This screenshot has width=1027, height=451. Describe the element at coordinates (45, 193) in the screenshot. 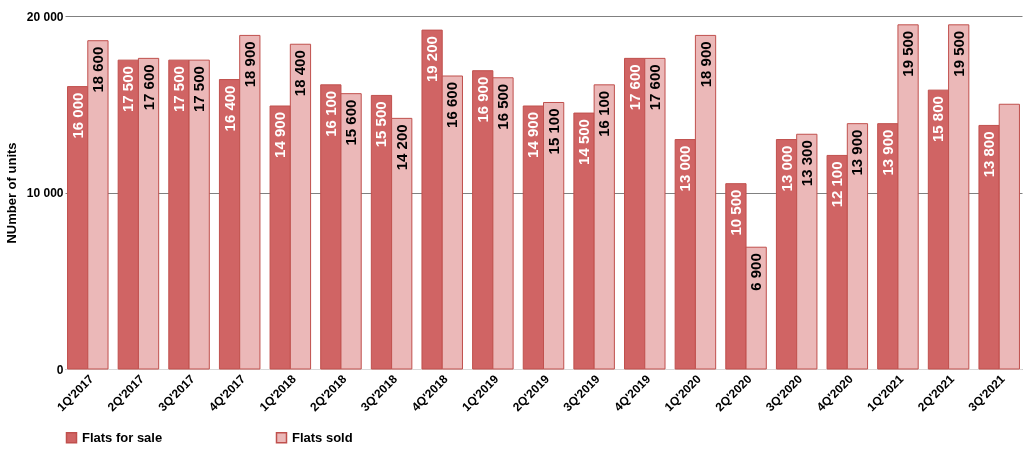

I see `y-tick-label: 10 000` at that location.